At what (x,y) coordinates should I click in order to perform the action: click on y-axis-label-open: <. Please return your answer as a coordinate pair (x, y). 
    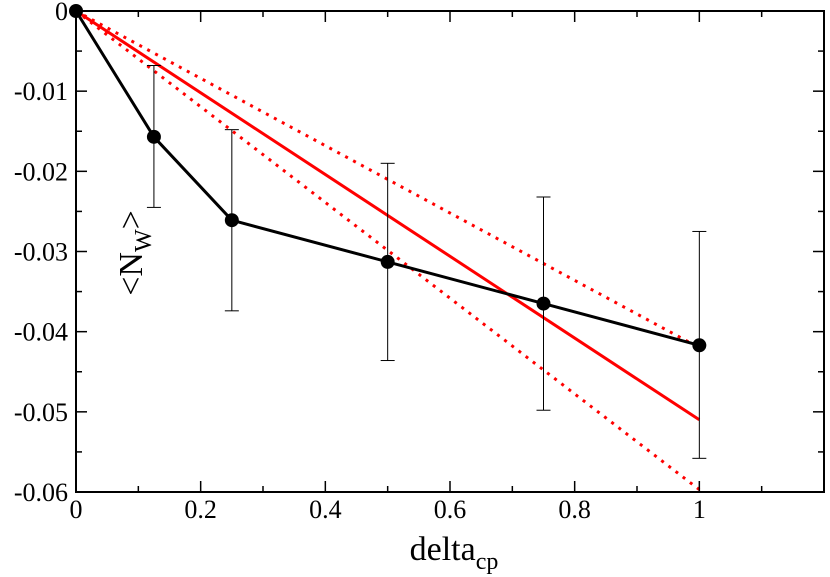
    Looking at the image, I should click on (131, 286).